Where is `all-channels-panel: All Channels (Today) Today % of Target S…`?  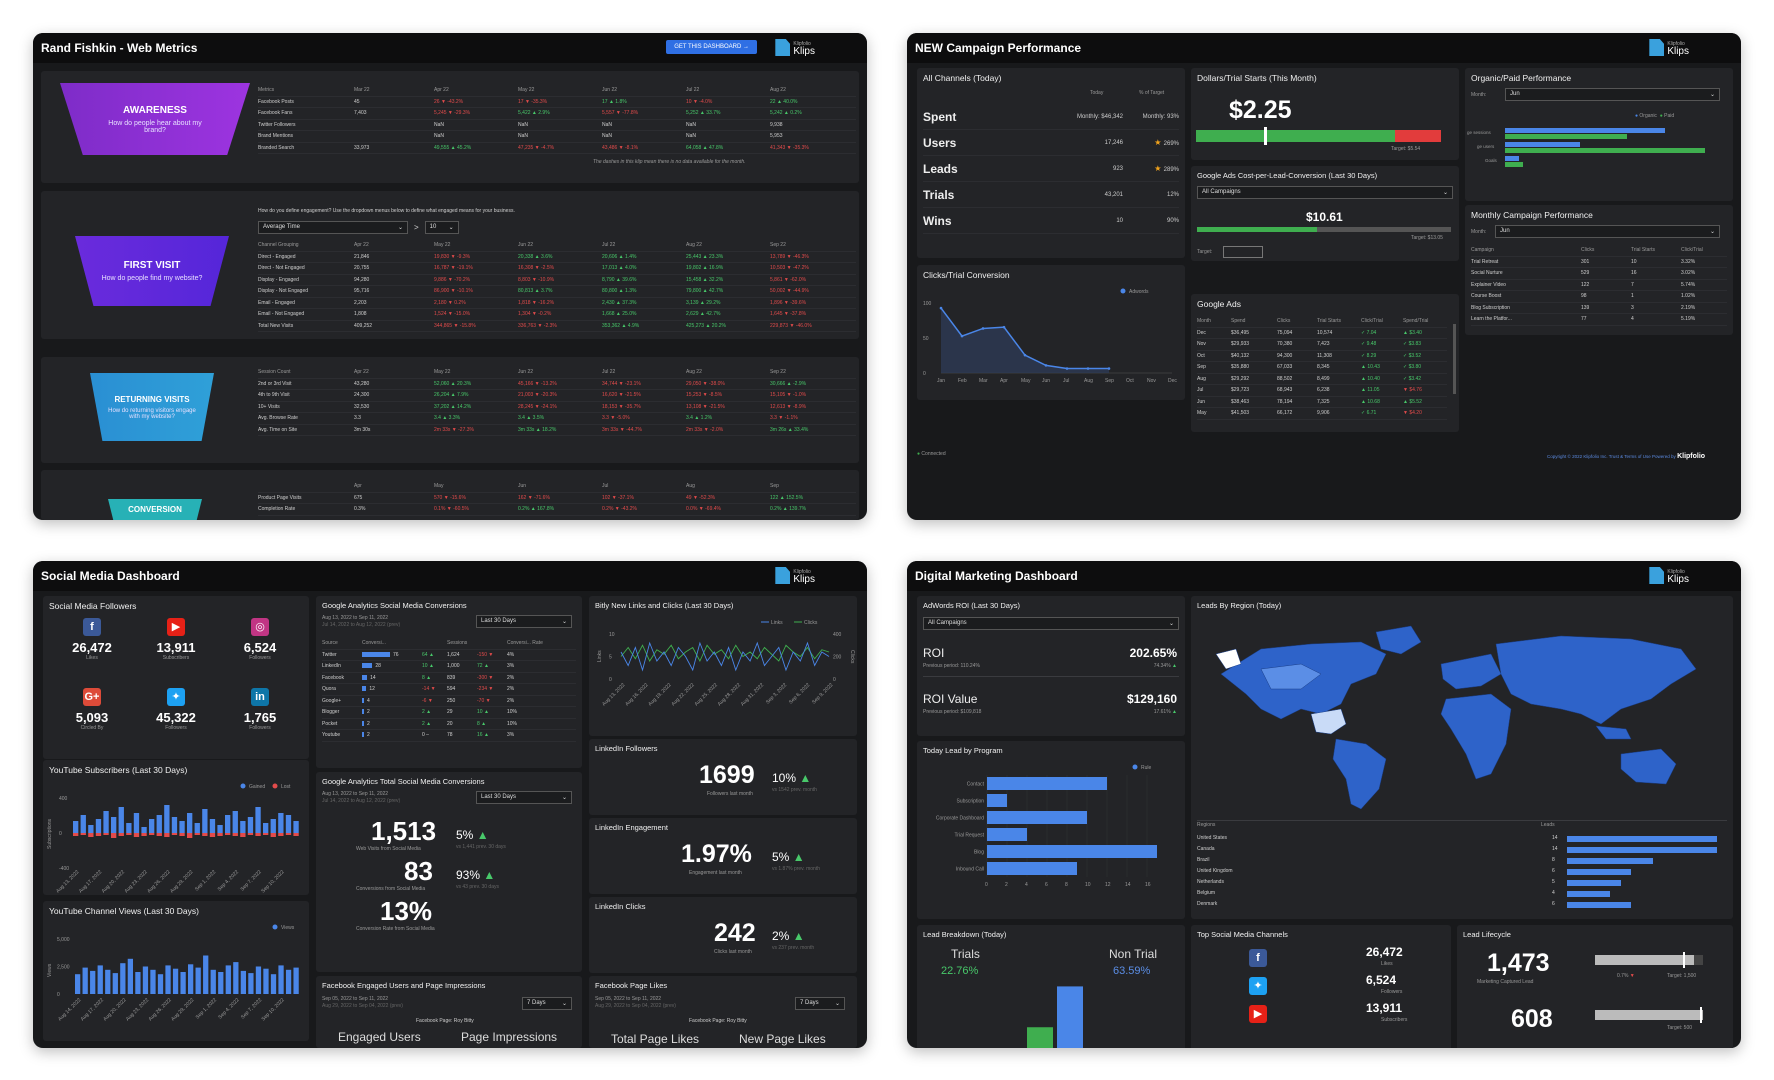 all-channels-panel: All Channels (Today) Today % of Target S… is located at coordinates (1051, 163).